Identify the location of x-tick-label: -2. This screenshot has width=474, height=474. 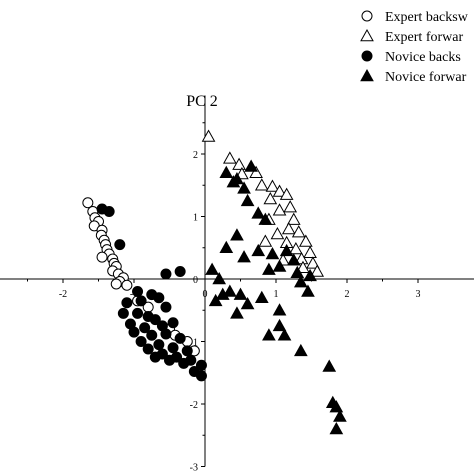
(63, 294).